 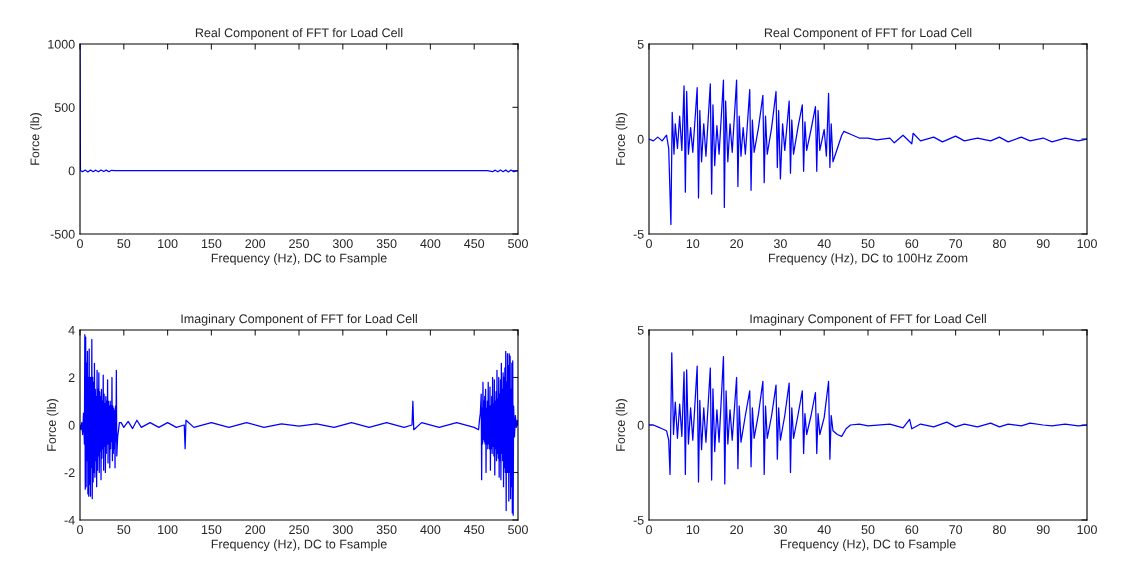 I want to click on y-tick-label: 1000, so click(x=61, y=44).